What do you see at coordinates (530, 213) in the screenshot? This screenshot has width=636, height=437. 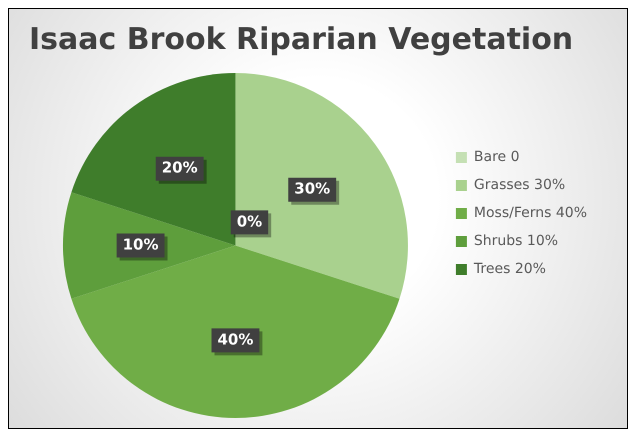 I see `legend-label: Moss/Ferns 40%` at bounding box center [530, 213].